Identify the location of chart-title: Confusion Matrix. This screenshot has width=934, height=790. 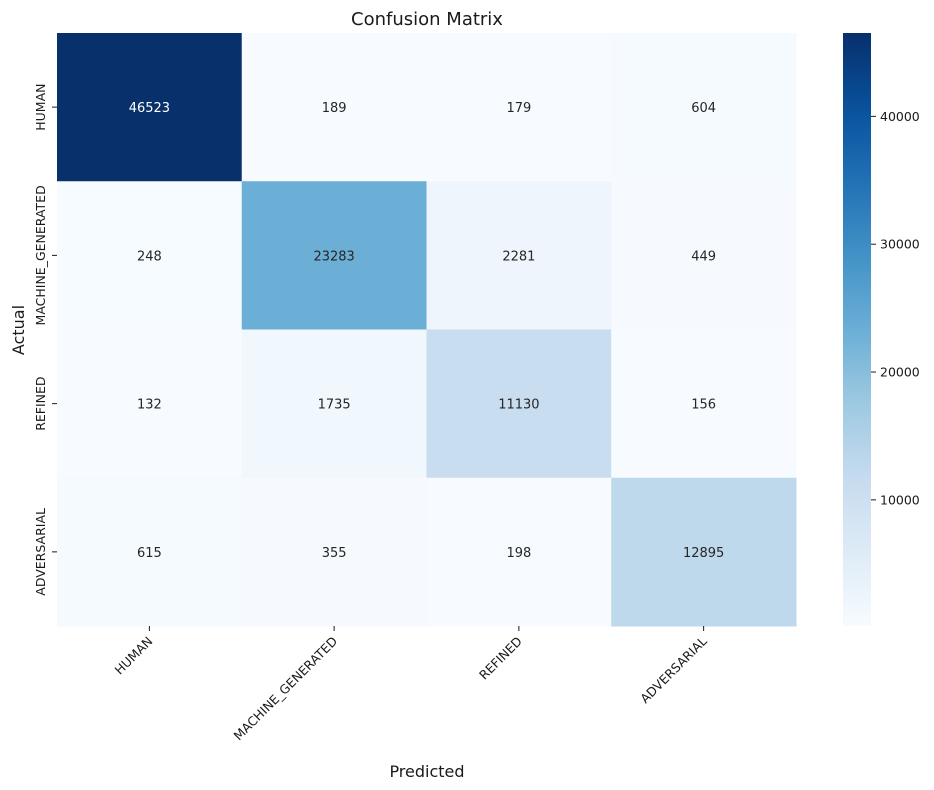
(427, 19).